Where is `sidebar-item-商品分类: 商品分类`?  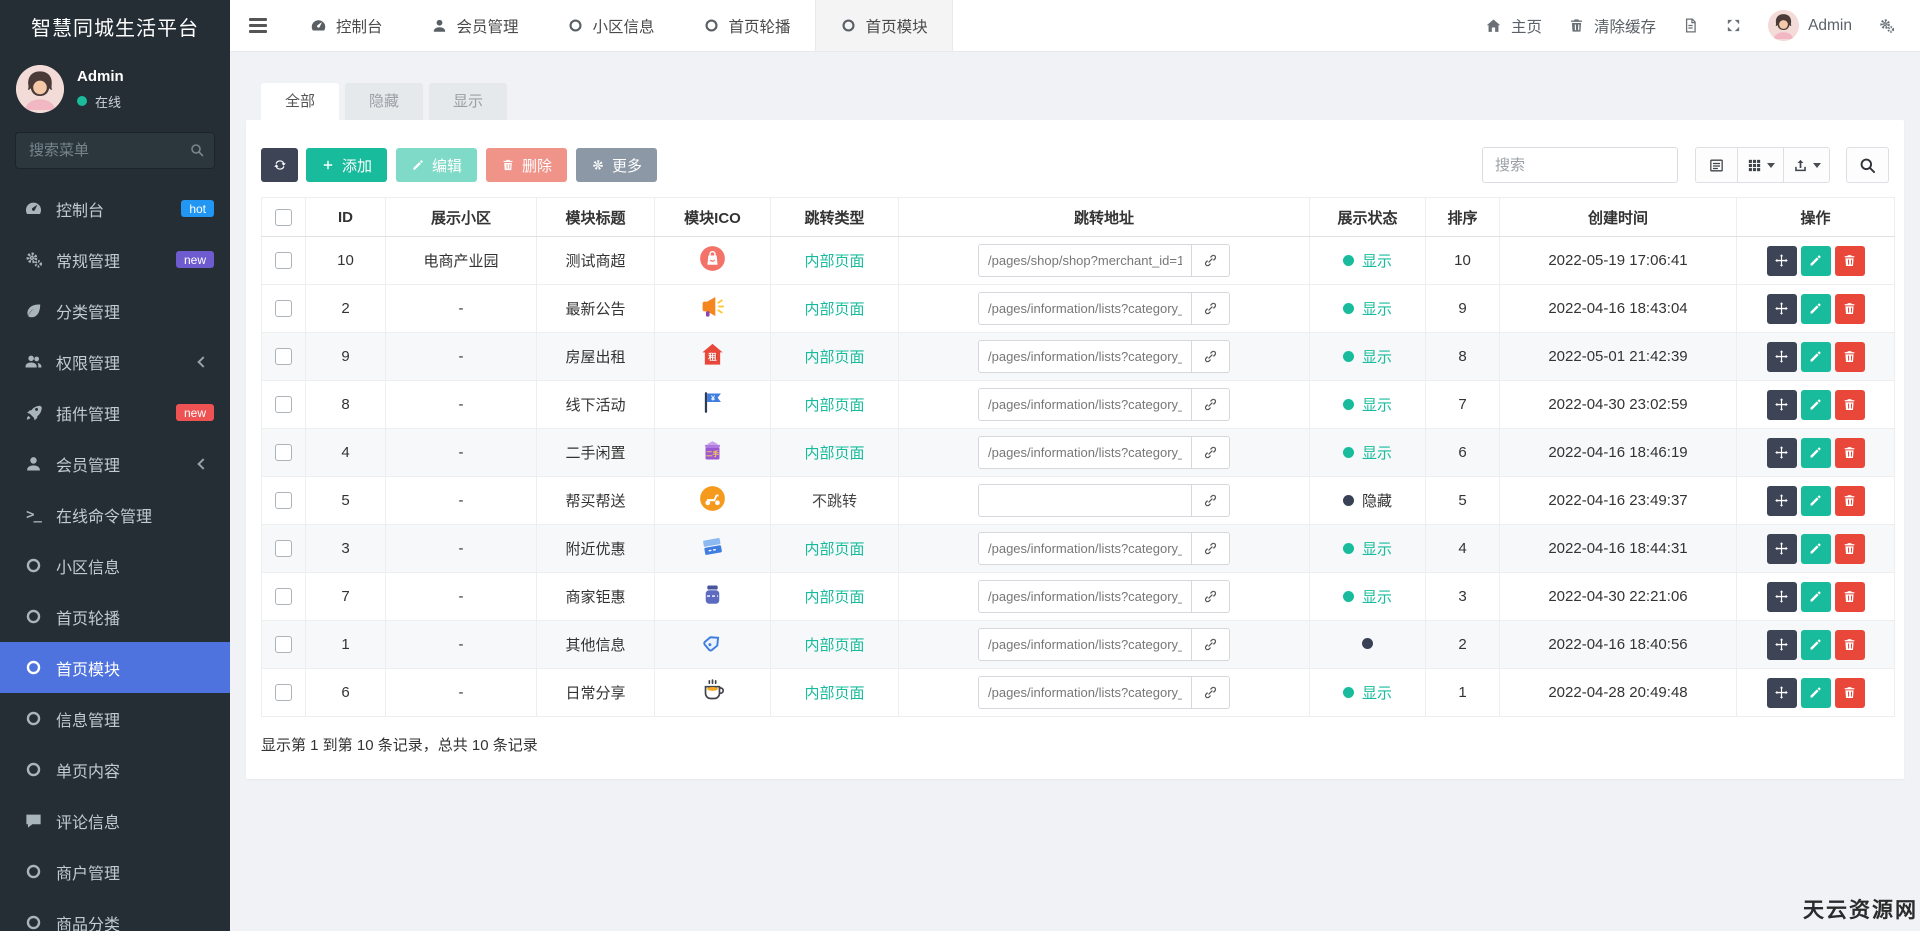
sidebar-item-商品分类: 商品分类 is located at coordinates (115, 914).